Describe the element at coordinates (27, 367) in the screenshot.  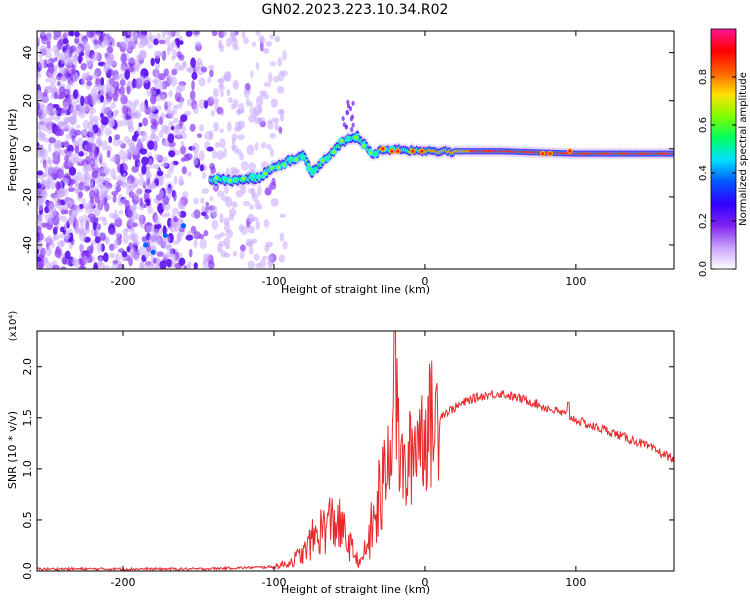
I see `y-tick-label: 2.0` at that location.